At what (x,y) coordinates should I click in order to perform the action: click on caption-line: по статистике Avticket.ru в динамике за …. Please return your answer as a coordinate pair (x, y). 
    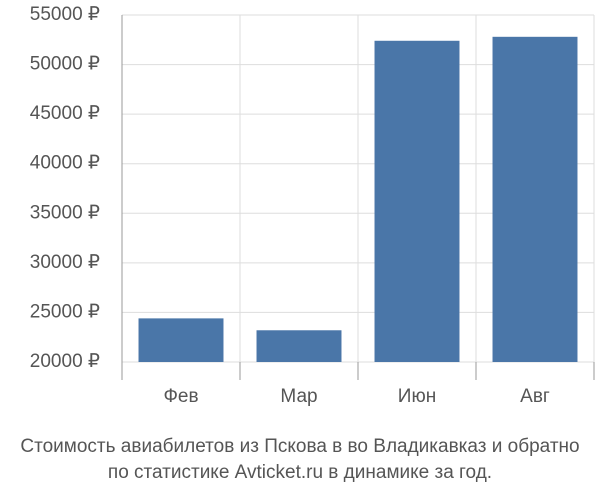
    Looking at the image, I should click on (300, 472).